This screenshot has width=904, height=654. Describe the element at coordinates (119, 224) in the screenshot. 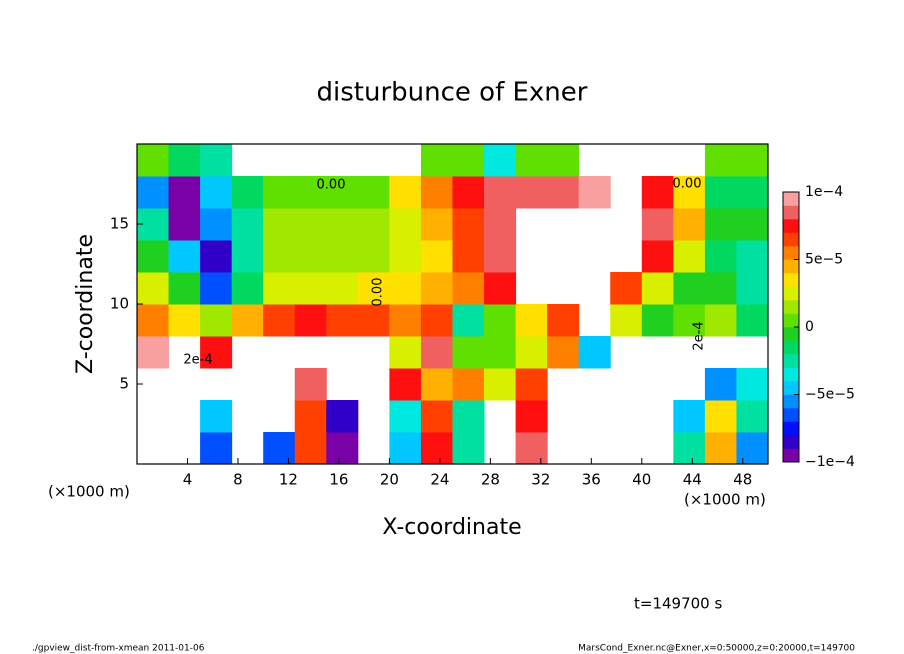

I see `y-tick-label: 15` at that location.